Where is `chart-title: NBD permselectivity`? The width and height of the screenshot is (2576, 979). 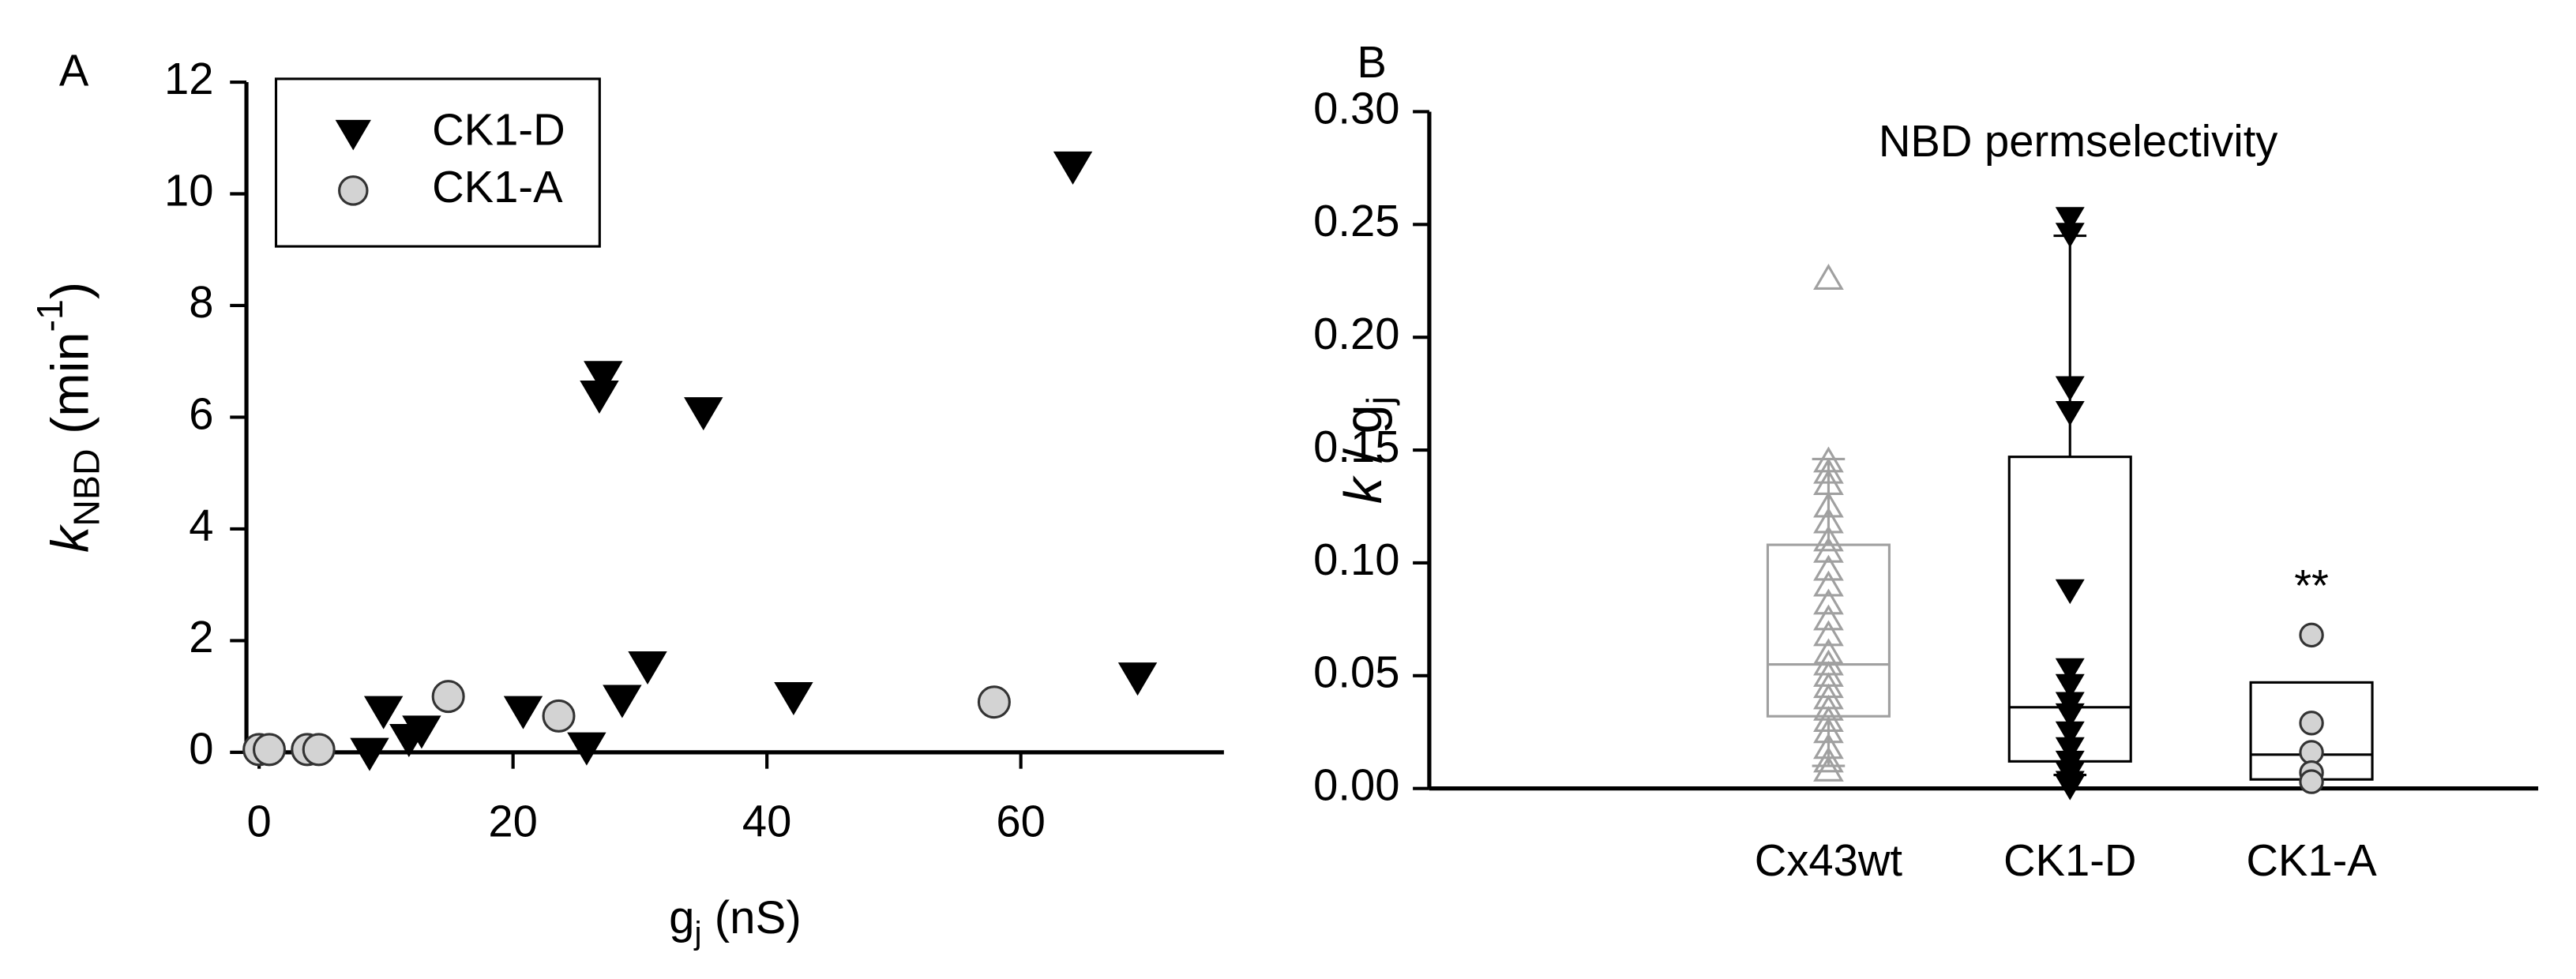
chart-title: NBD permselectivity is located at coordinates (2078, 141).